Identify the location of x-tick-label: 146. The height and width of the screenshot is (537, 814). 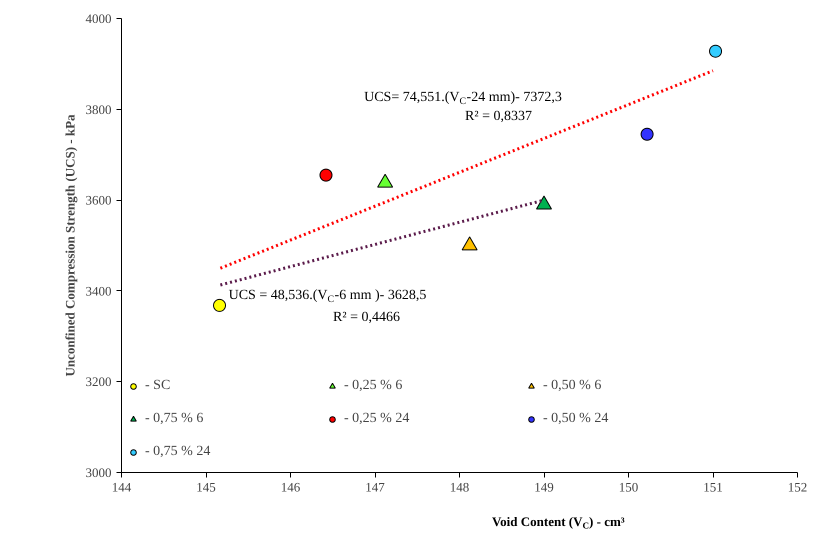
(290, 487).